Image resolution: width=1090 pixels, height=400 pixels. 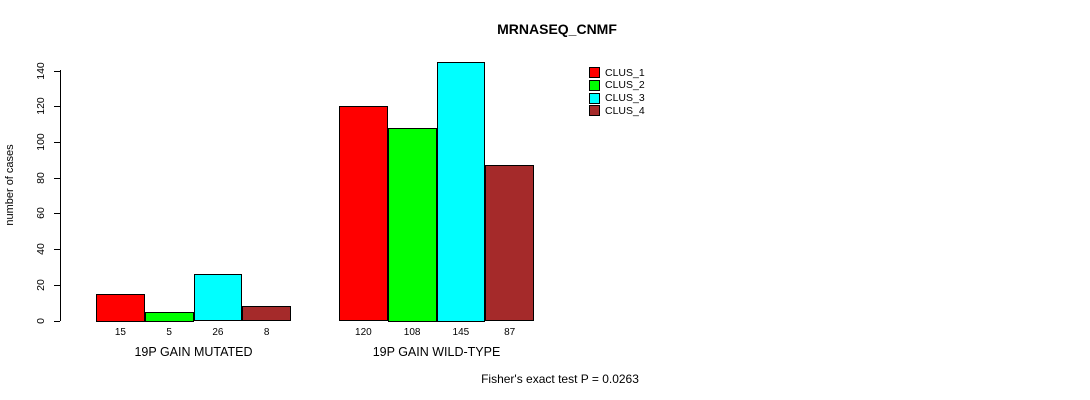 I want to click on legend-label-clus_2: CLUS_2, so click(x=625, y=85).